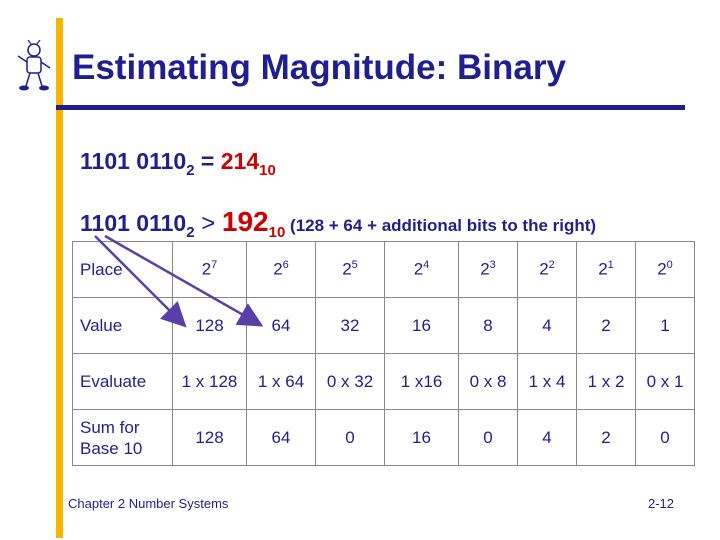 This screenshot has width=720, height=540. Describe the element at coordinates (606, 269) in the screenshot. I see `place-cell: 21` at that location.